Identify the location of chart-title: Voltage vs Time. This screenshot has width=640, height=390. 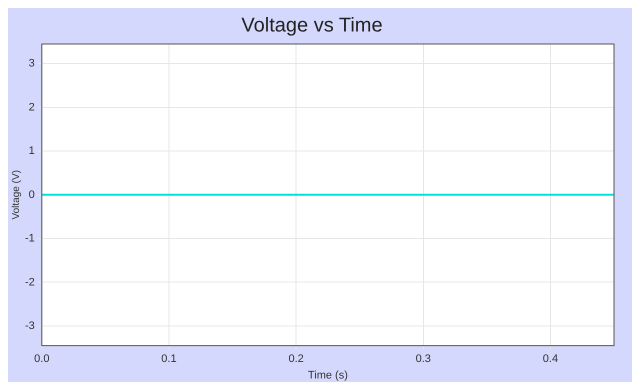
(312, 25).